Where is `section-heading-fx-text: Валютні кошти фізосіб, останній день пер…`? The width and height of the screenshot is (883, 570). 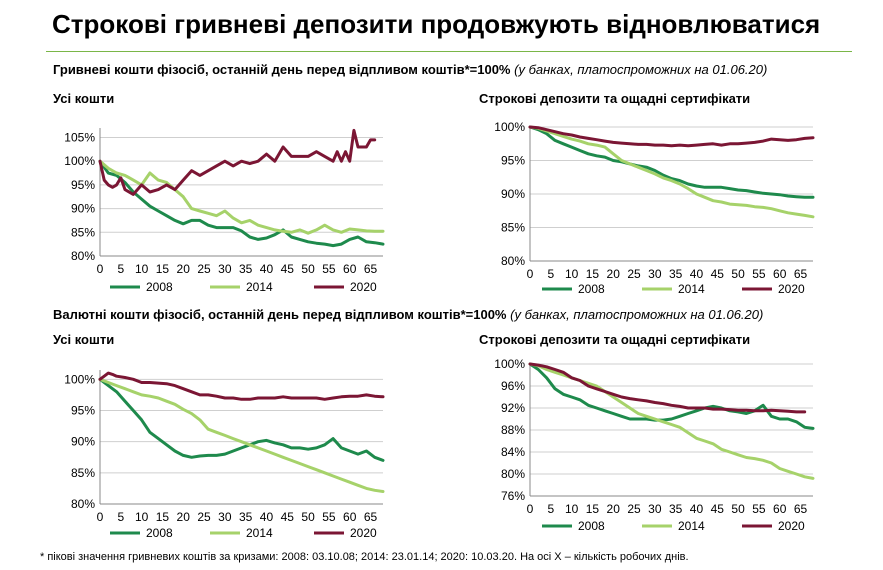
section-heading-fx-text: Валютні кошти фізосіб, останній день пер… is located at coordinates (280, 314).